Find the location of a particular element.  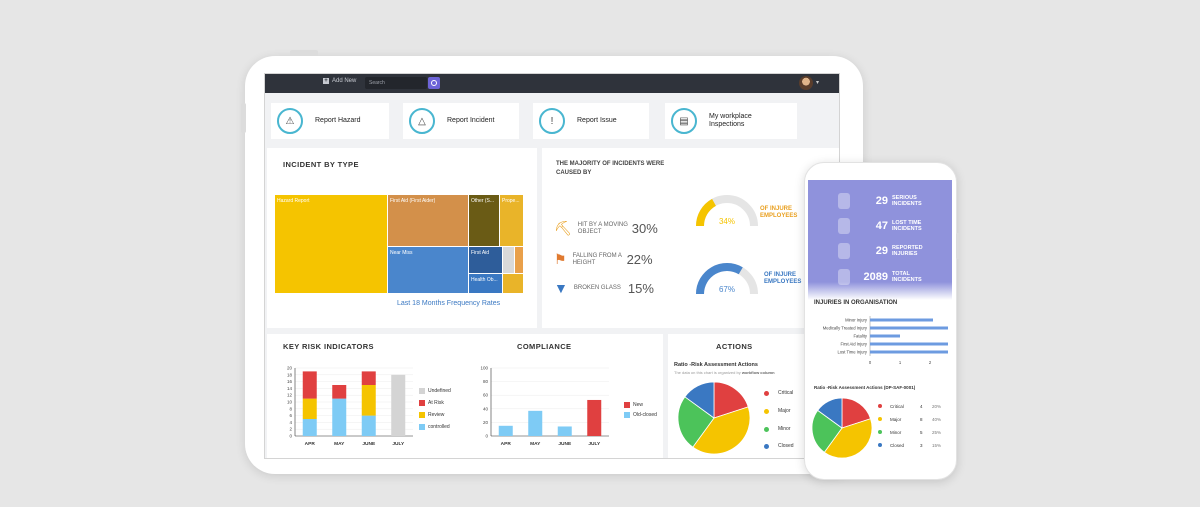

legend-major: Major is located at coordinates (777, 411).